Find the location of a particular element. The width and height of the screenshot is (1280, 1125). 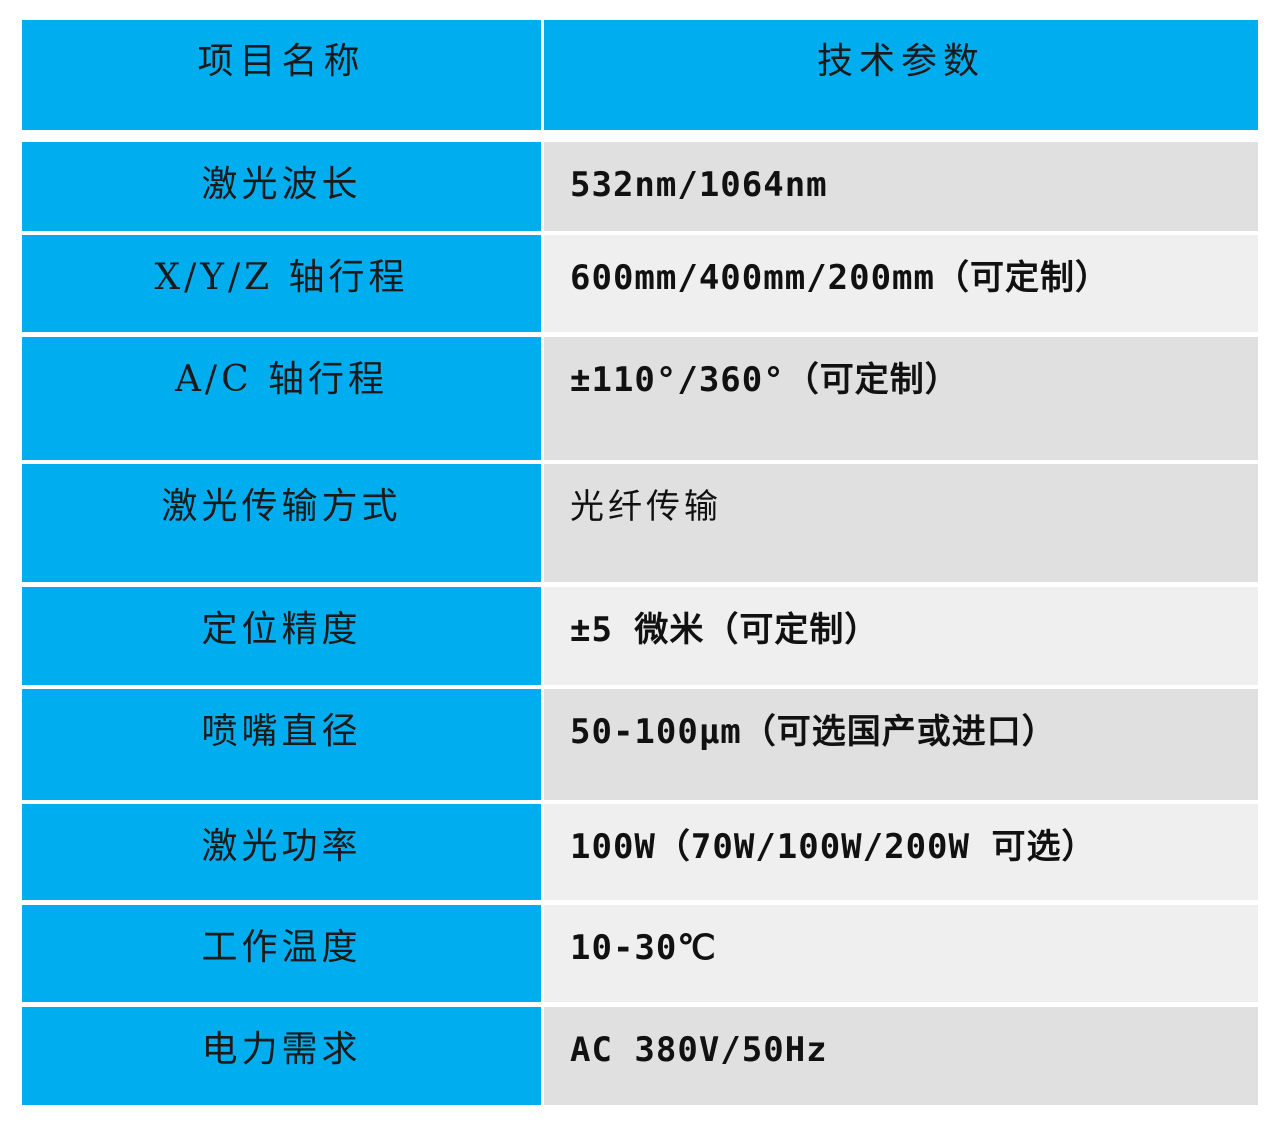

row-label: 喷嘴直径 is located at coordinates (281, 744).